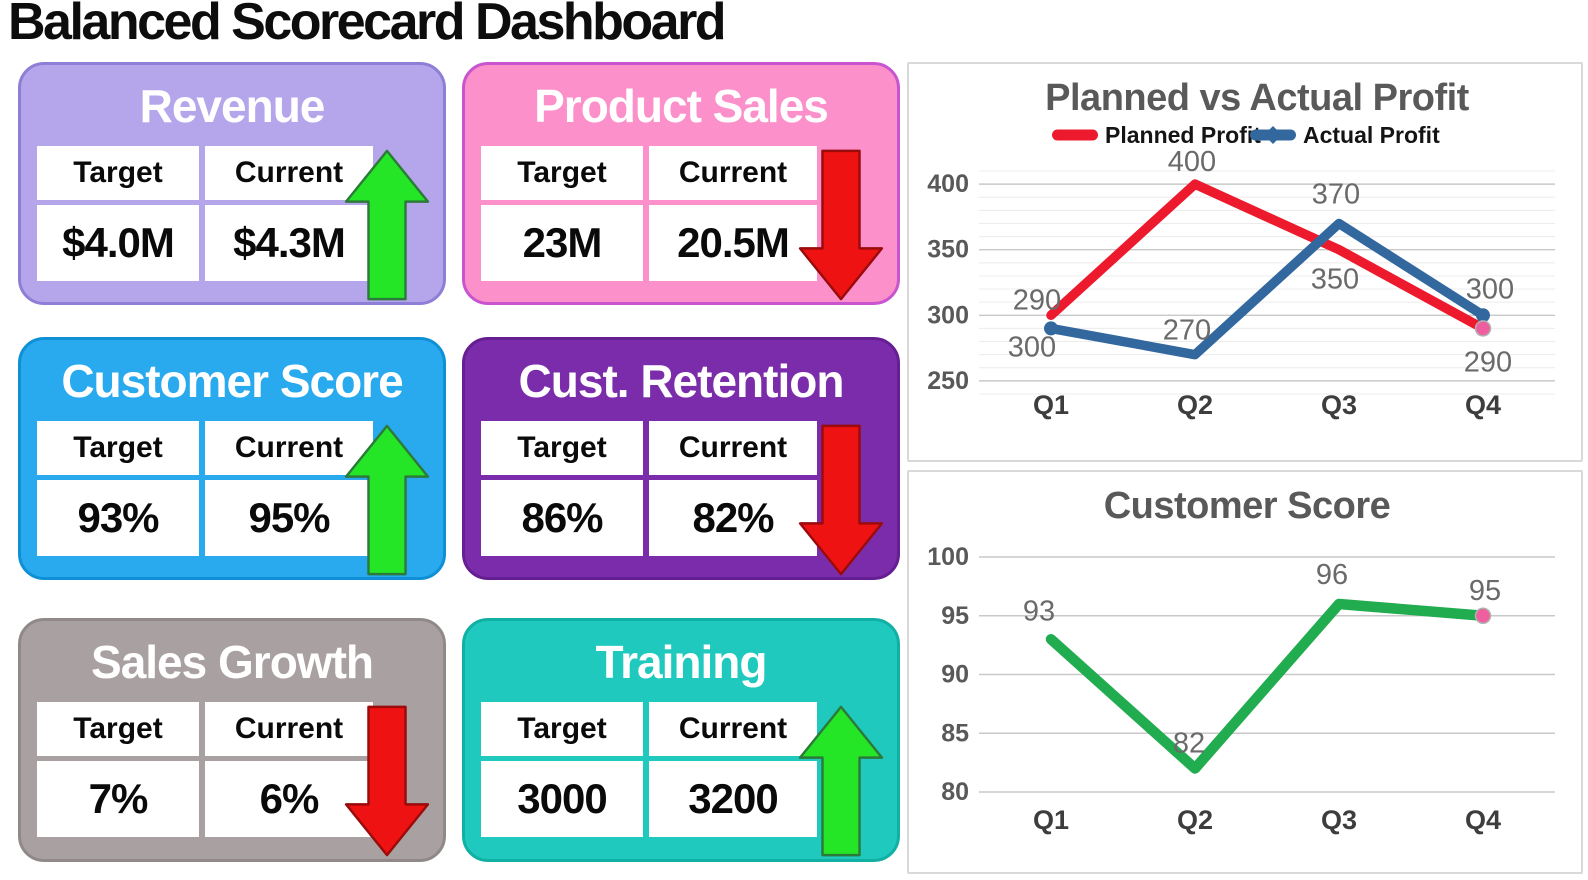  Describe the element at coordinates (955, 792) in the screenshot. I see `svg-text: 80` at that location.